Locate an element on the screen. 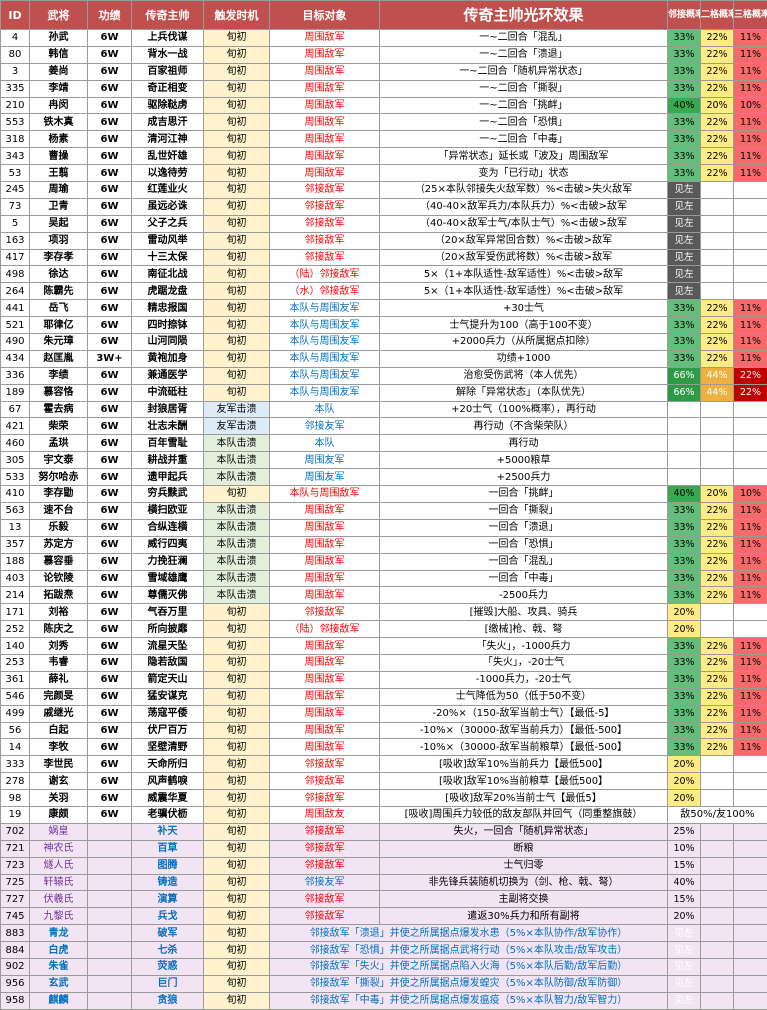  cell-title: 老骥伏枥 is located at coordinates (168, 814).